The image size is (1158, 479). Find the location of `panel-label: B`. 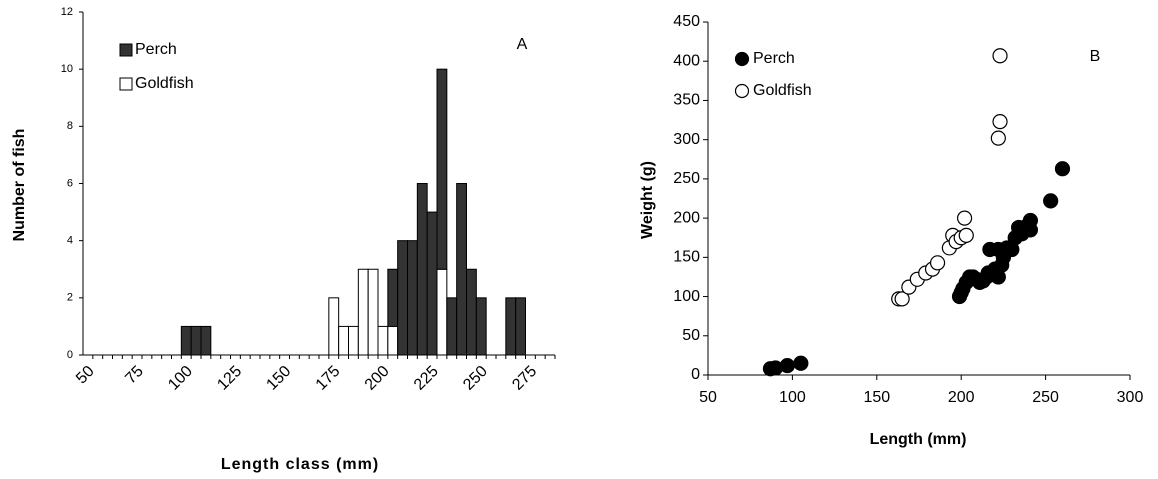

panel-label: B is located at coordinates (1095, 56).